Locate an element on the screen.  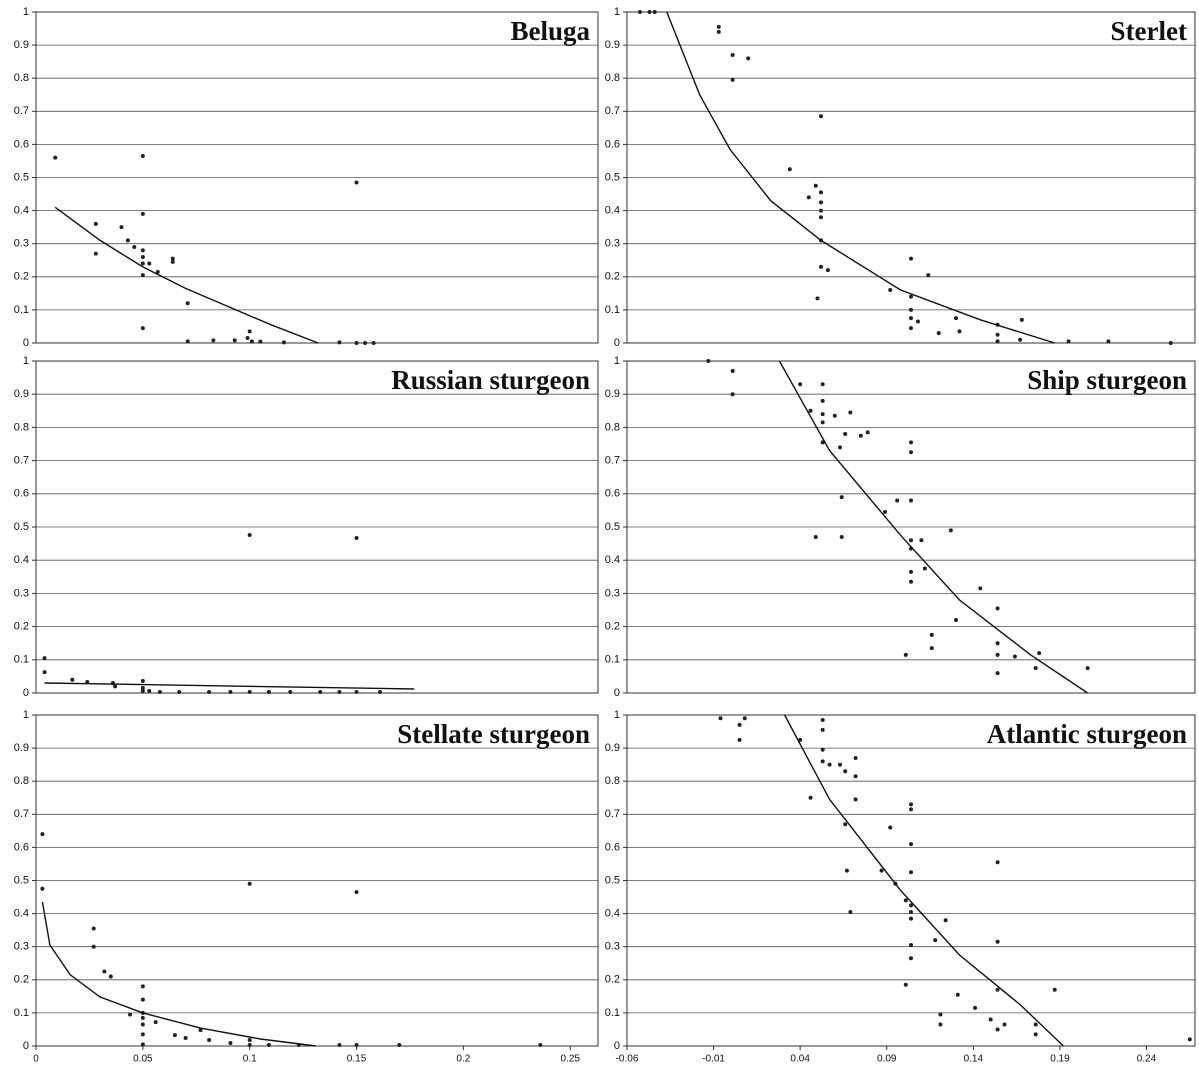
y-tick-label: 0.7 is located at coordinates (612, 461).